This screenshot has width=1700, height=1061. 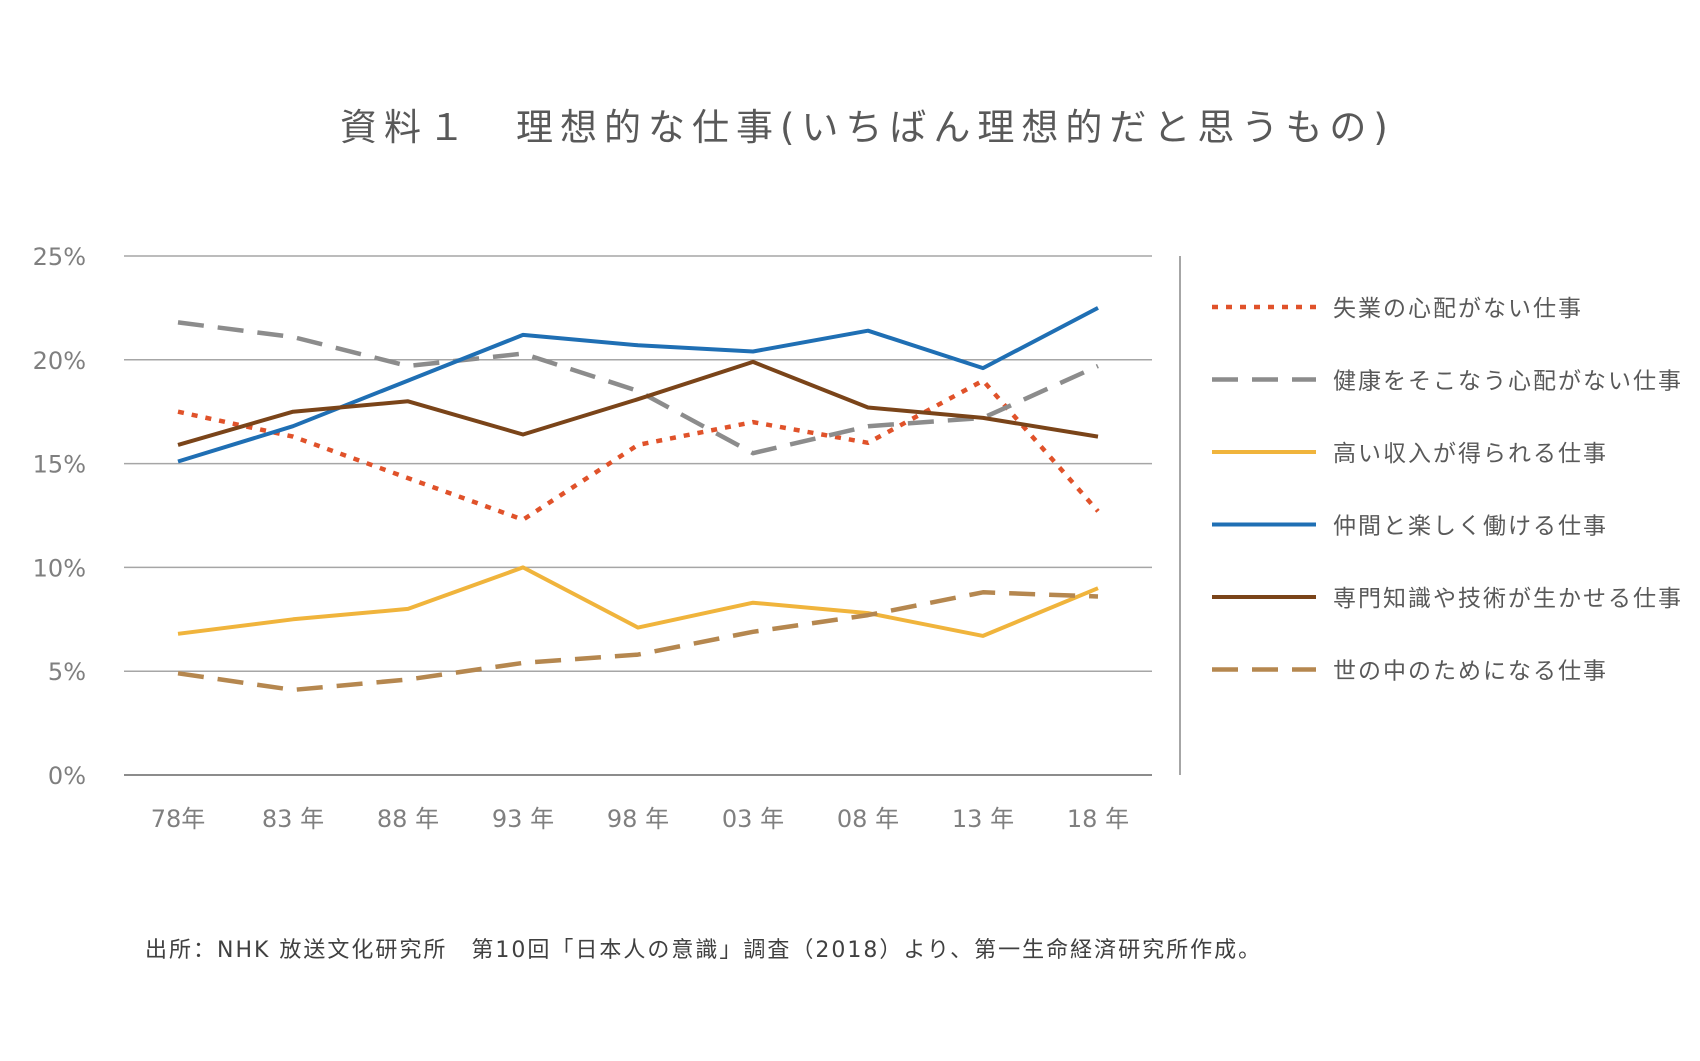 What do you see at coordinates (1470, 672) in the screenshot?
I see `legend-label: 世の中のためになる仕事` at bounding box center [1470, 672].